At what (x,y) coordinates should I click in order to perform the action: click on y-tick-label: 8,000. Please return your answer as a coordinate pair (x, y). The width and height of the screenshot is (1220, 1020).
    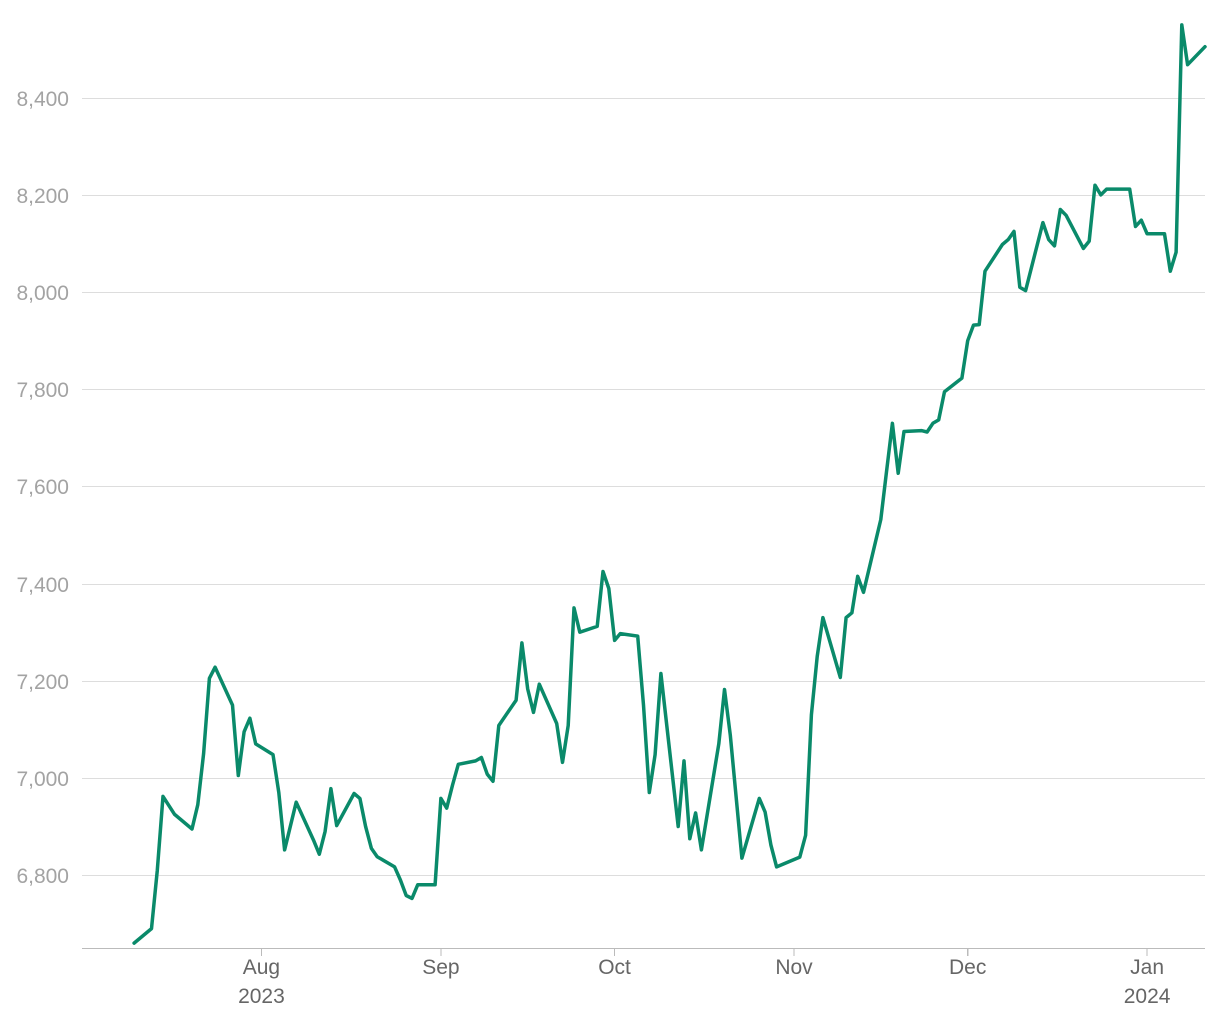
    Looking at the image, I should click on (42, 293).